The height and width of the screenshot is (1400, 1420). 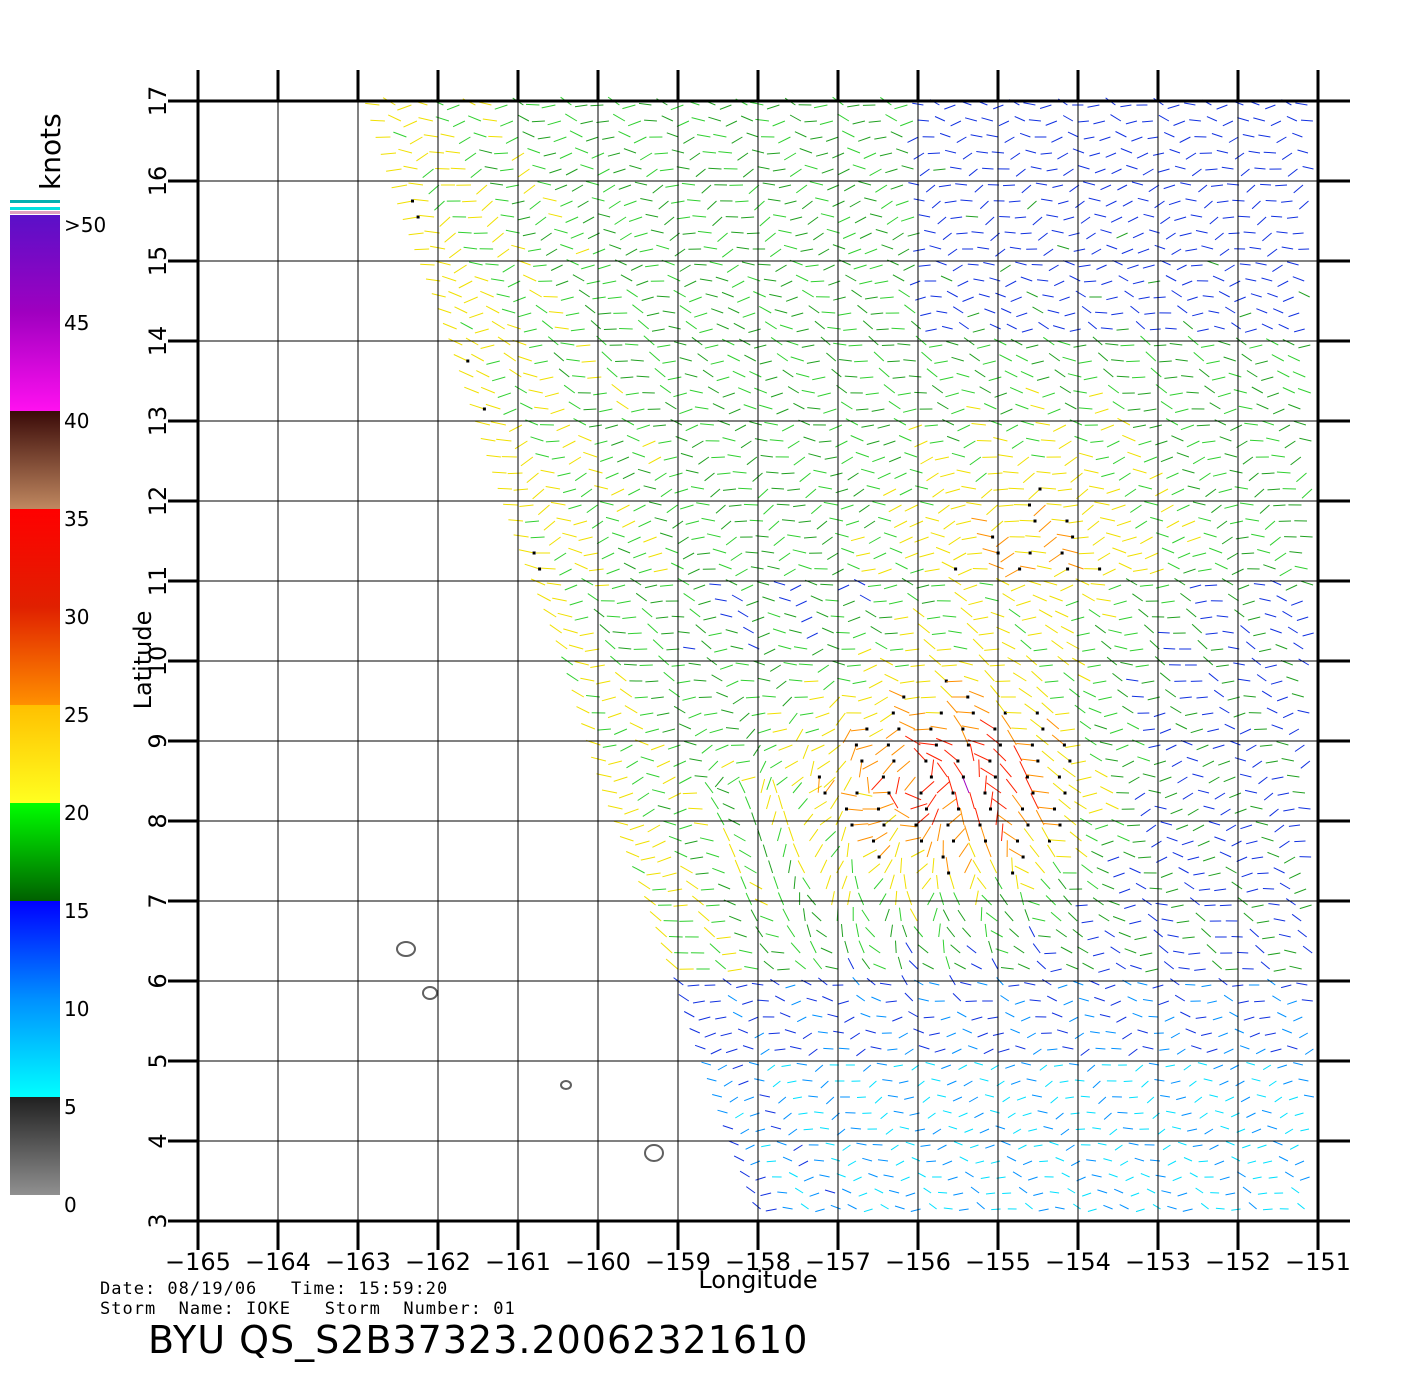 What do you see at coordinates (158, 980) in the screenshot?
I see `y-tick-label: 6` at bounding box center [158, 980].